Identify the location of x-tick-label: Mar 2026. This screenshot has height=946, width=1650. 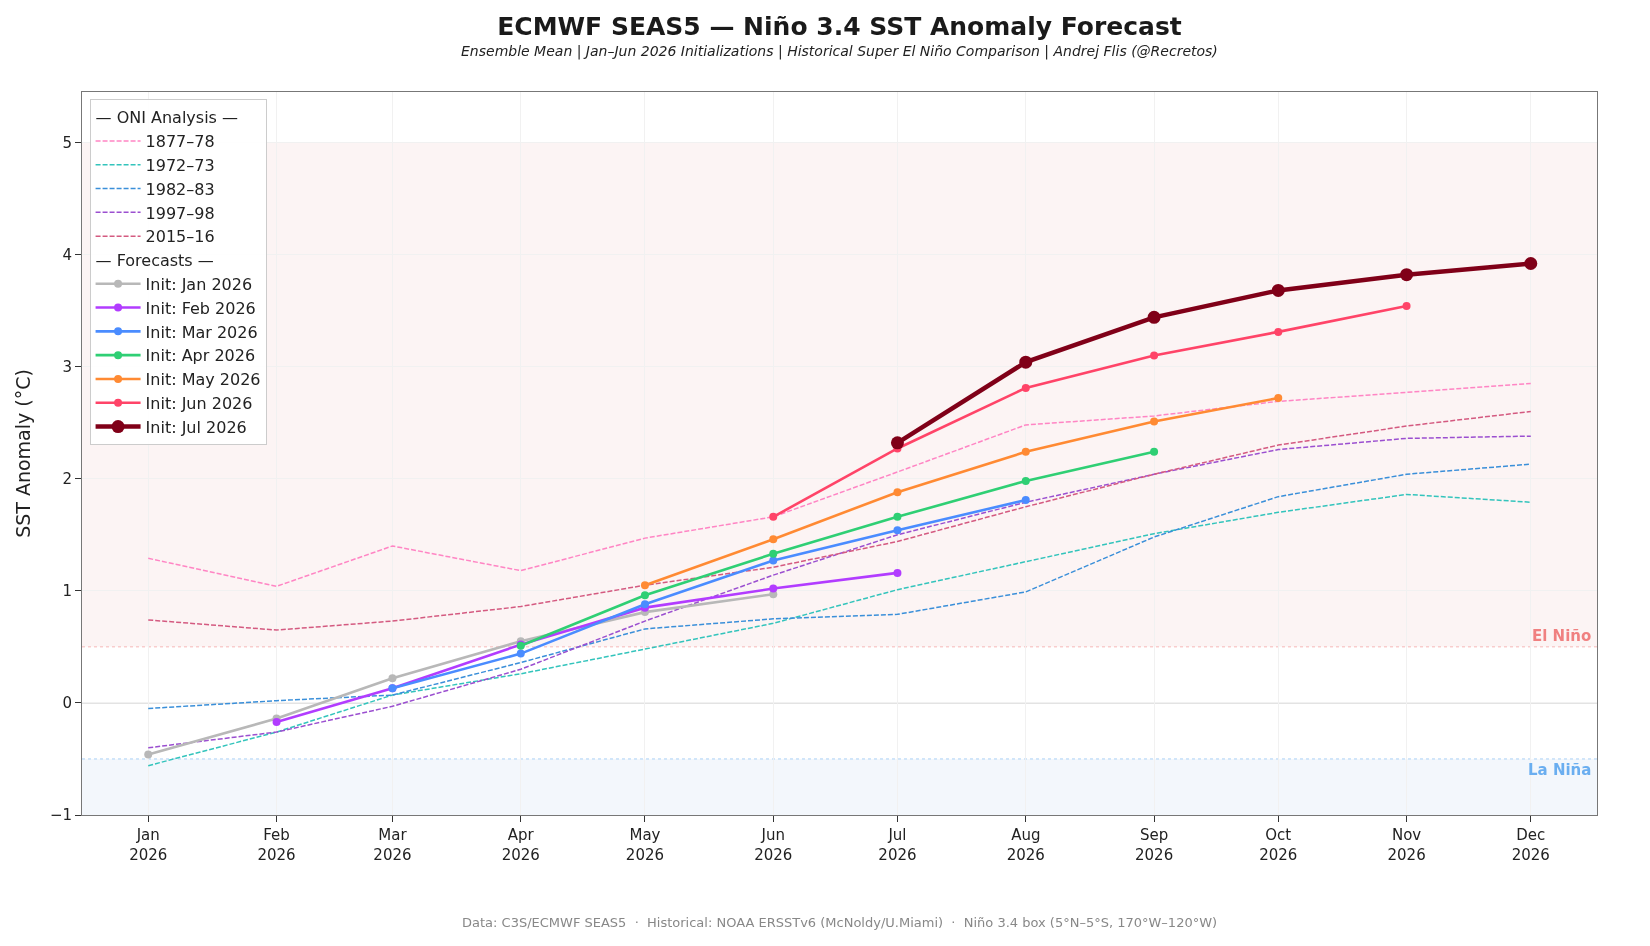
(392, 845).